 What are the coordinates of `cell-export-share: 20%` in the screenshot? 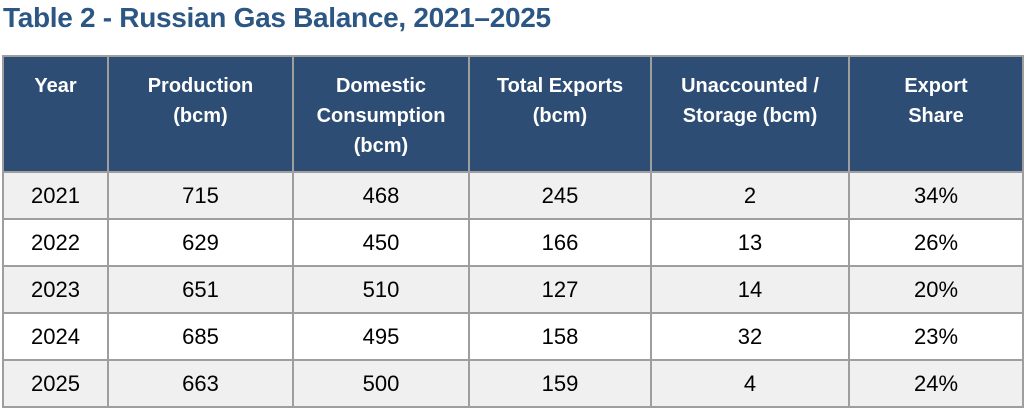 It's located at (936, 289).